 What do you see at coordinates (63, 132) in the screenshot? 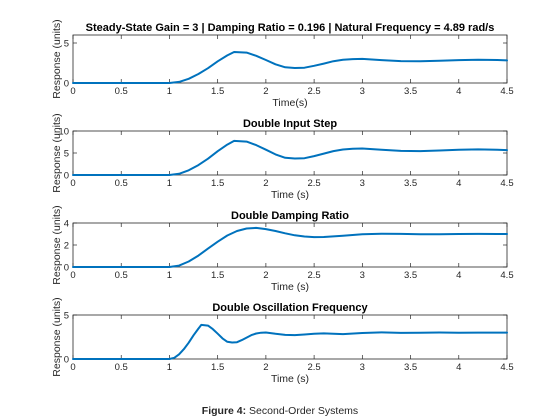
I see `y-tick-label: 10` at bounding box center [63, 132].